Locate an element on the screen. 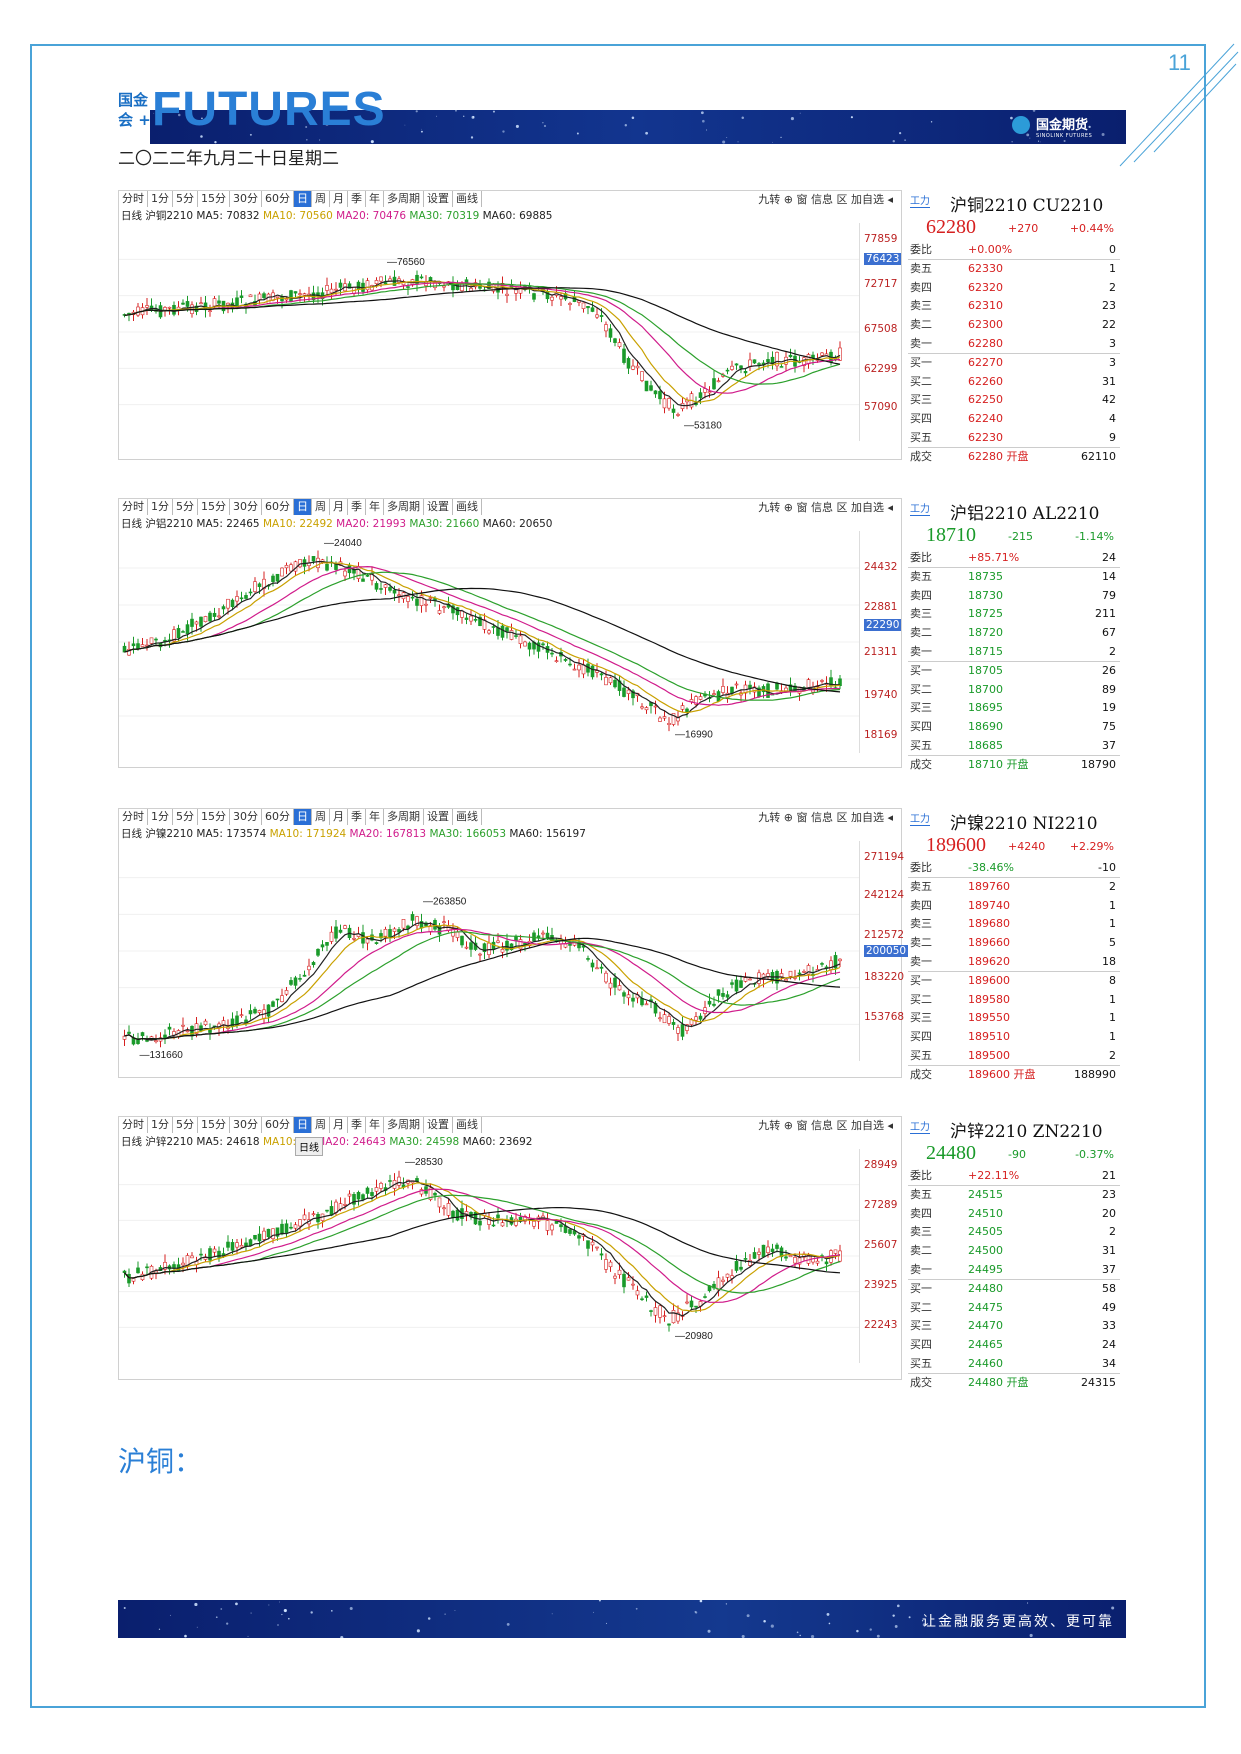 Image resolution: width=1241 pixels, height=1754 pixels. y-axis: 28949 27289 25607 23925 22243 is located at coordinates (880, 1256).